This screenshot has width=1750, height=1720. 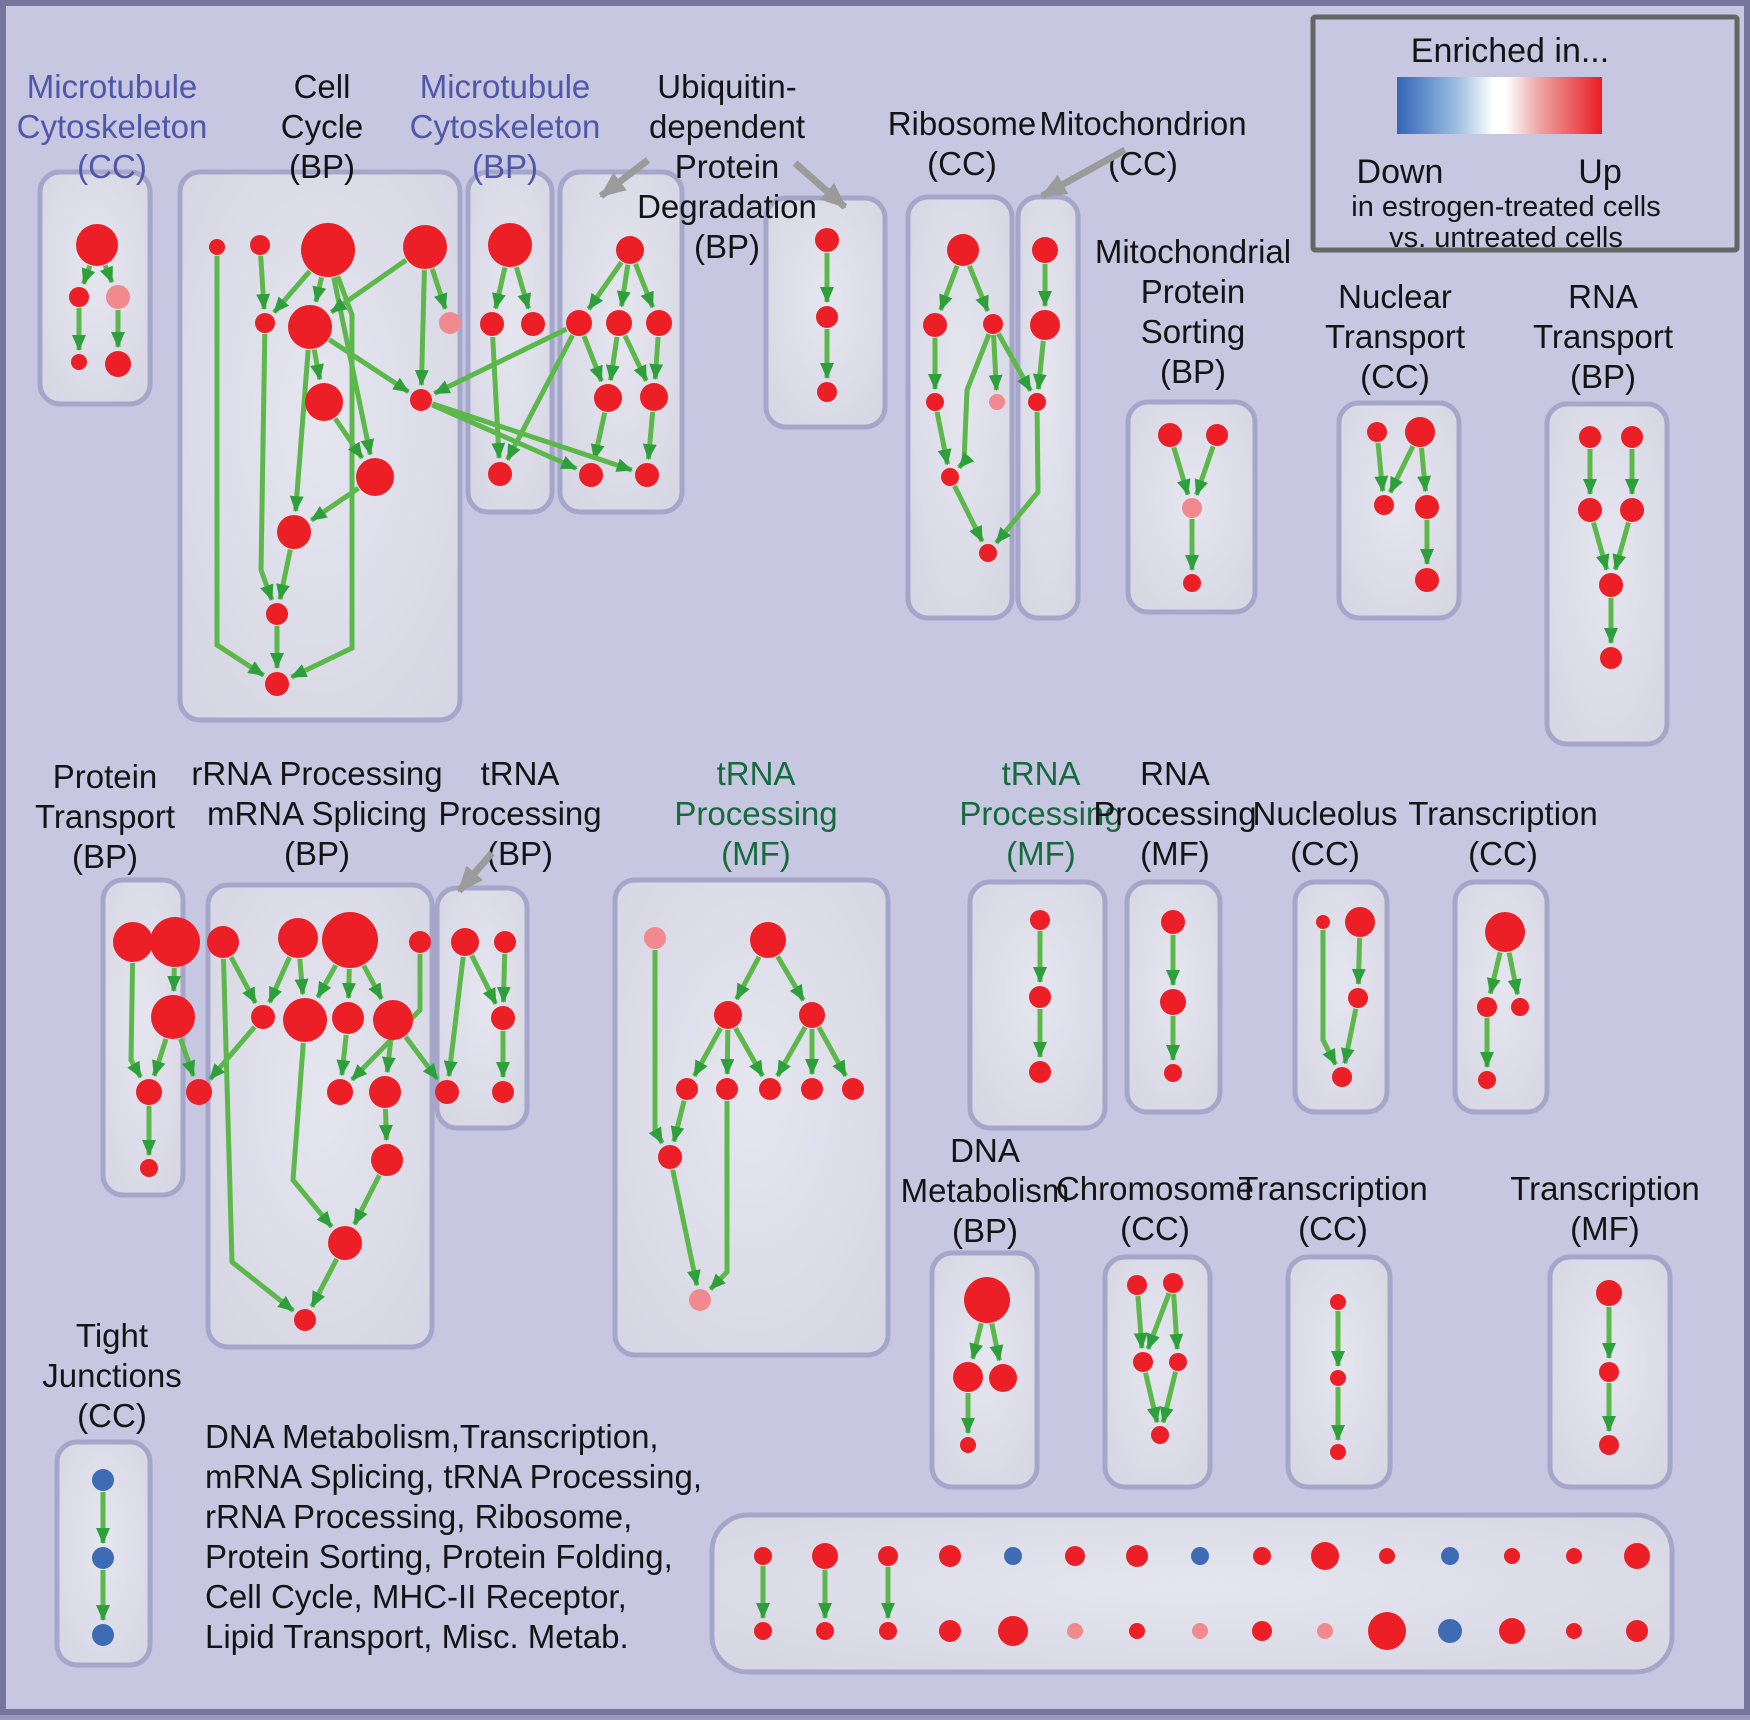 I want to click on edge-b4-b6, so click(x=368, y=286).